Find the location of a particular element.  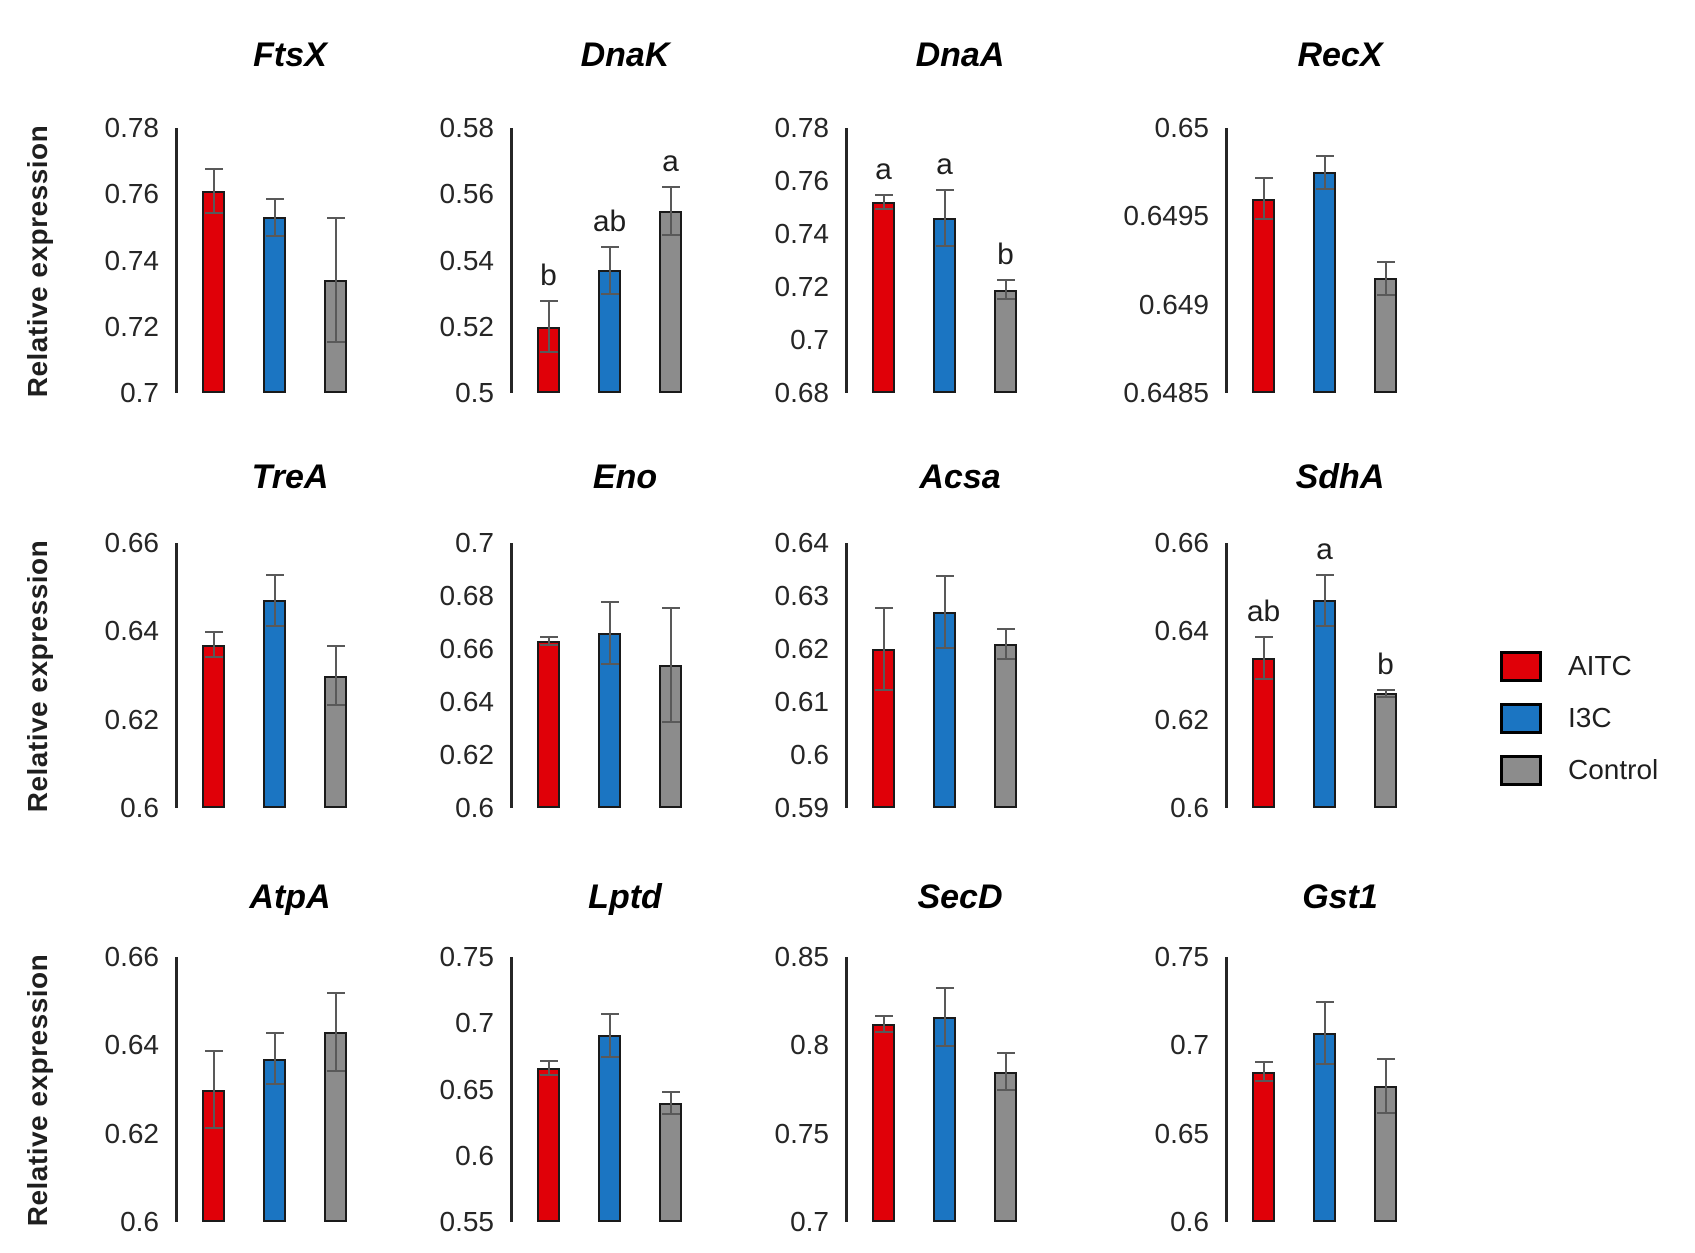

legend-label: I3C is located at coordinates (1590, 717).